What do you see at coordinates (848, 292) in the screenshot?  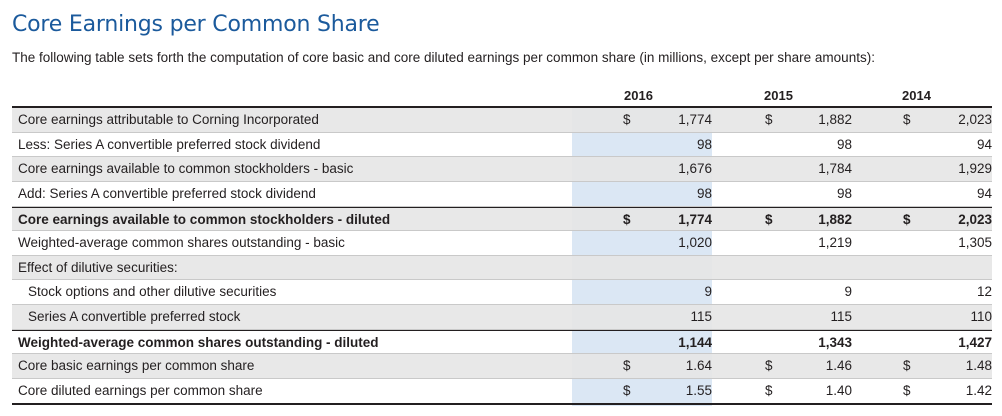 I see `value-cell-2015: 9` at bounding box center [848, 292].